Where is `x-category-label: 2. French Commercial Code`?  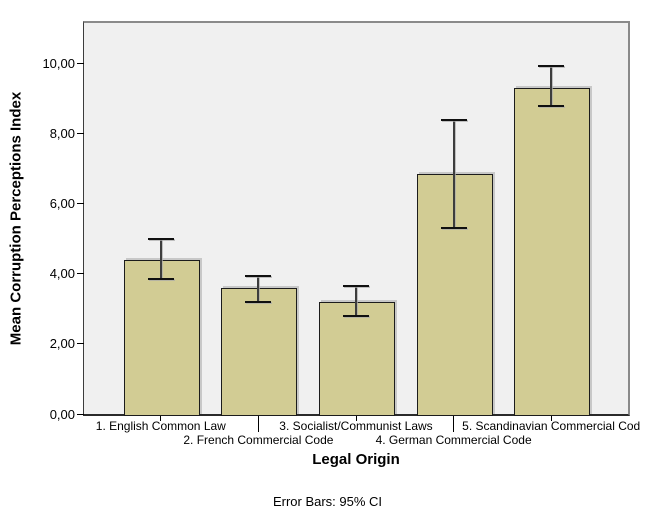
x-category-label: 2. French Commercial Code is located at coordinates (258, 440).